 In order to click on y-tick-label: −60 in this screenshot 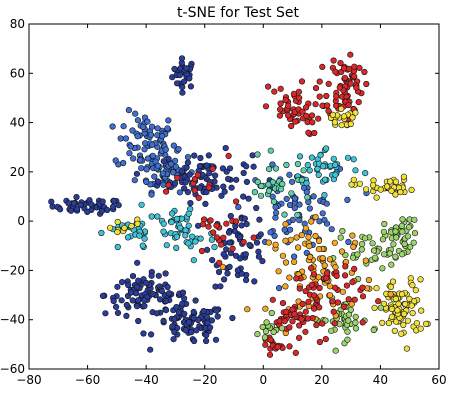, I will do `click(12, 369)`.